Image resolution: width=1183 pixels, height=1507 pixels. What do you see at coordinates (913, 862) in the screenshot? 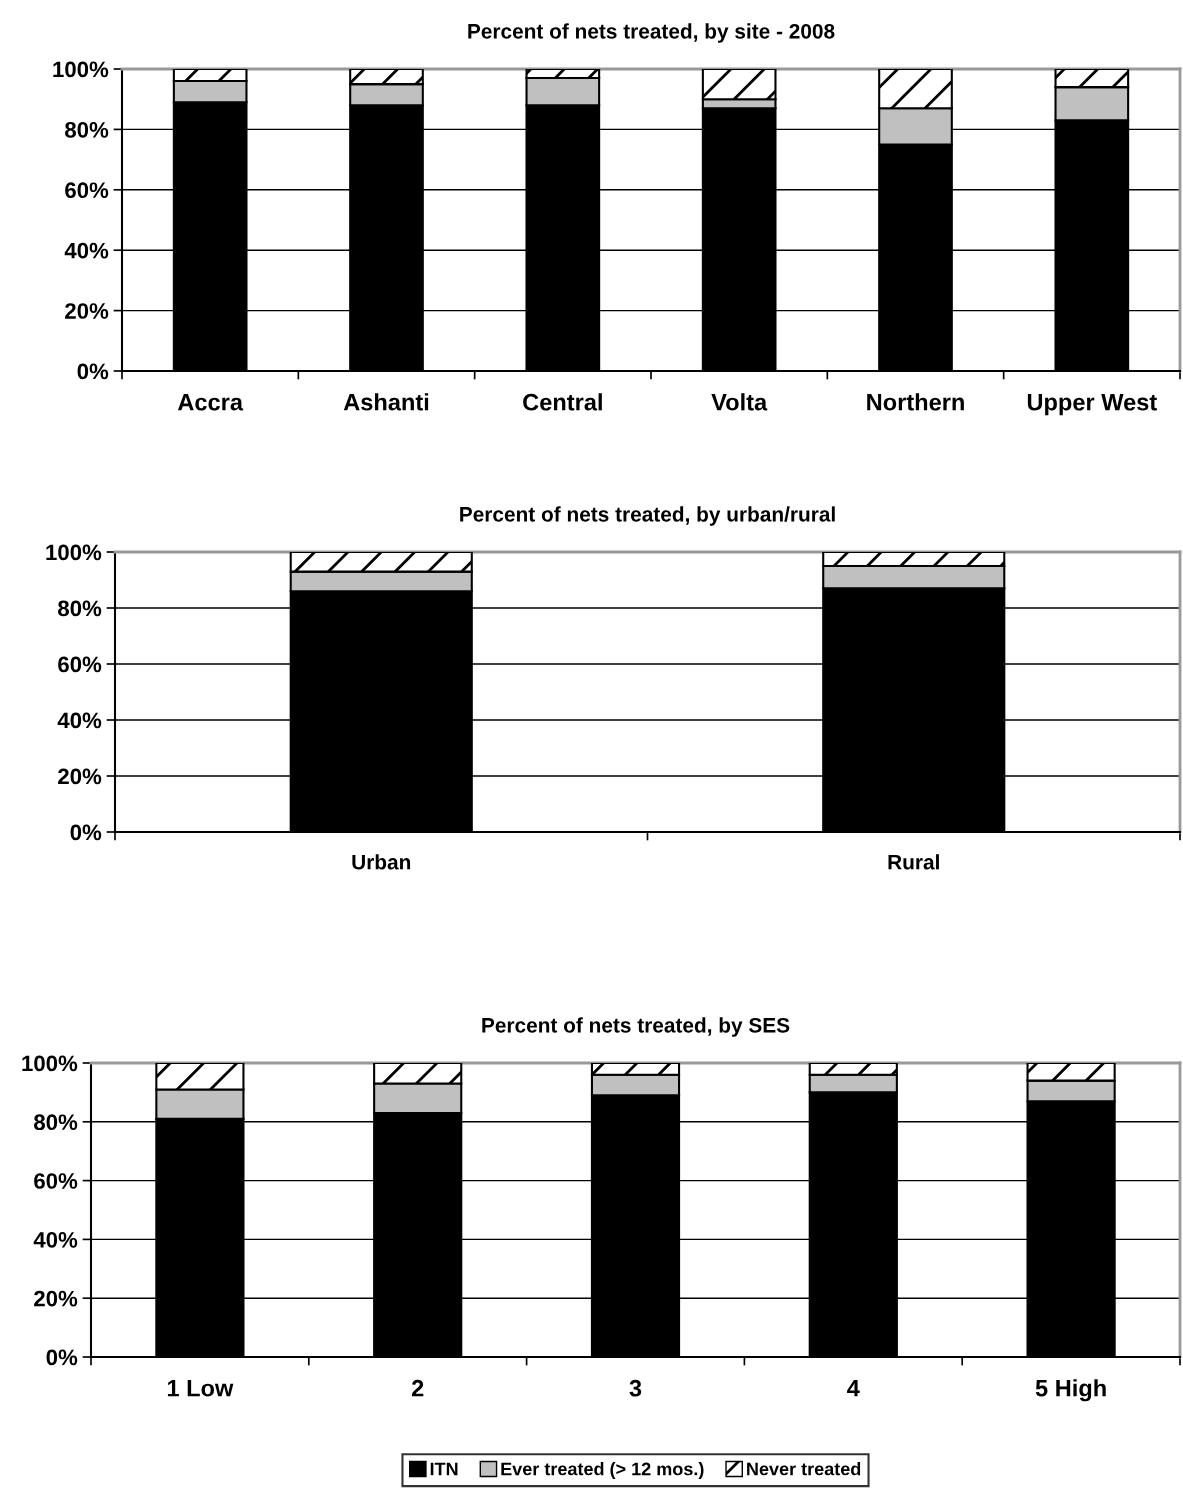
I see `x-tick-label: Rural` at bounding box center [913, 862].